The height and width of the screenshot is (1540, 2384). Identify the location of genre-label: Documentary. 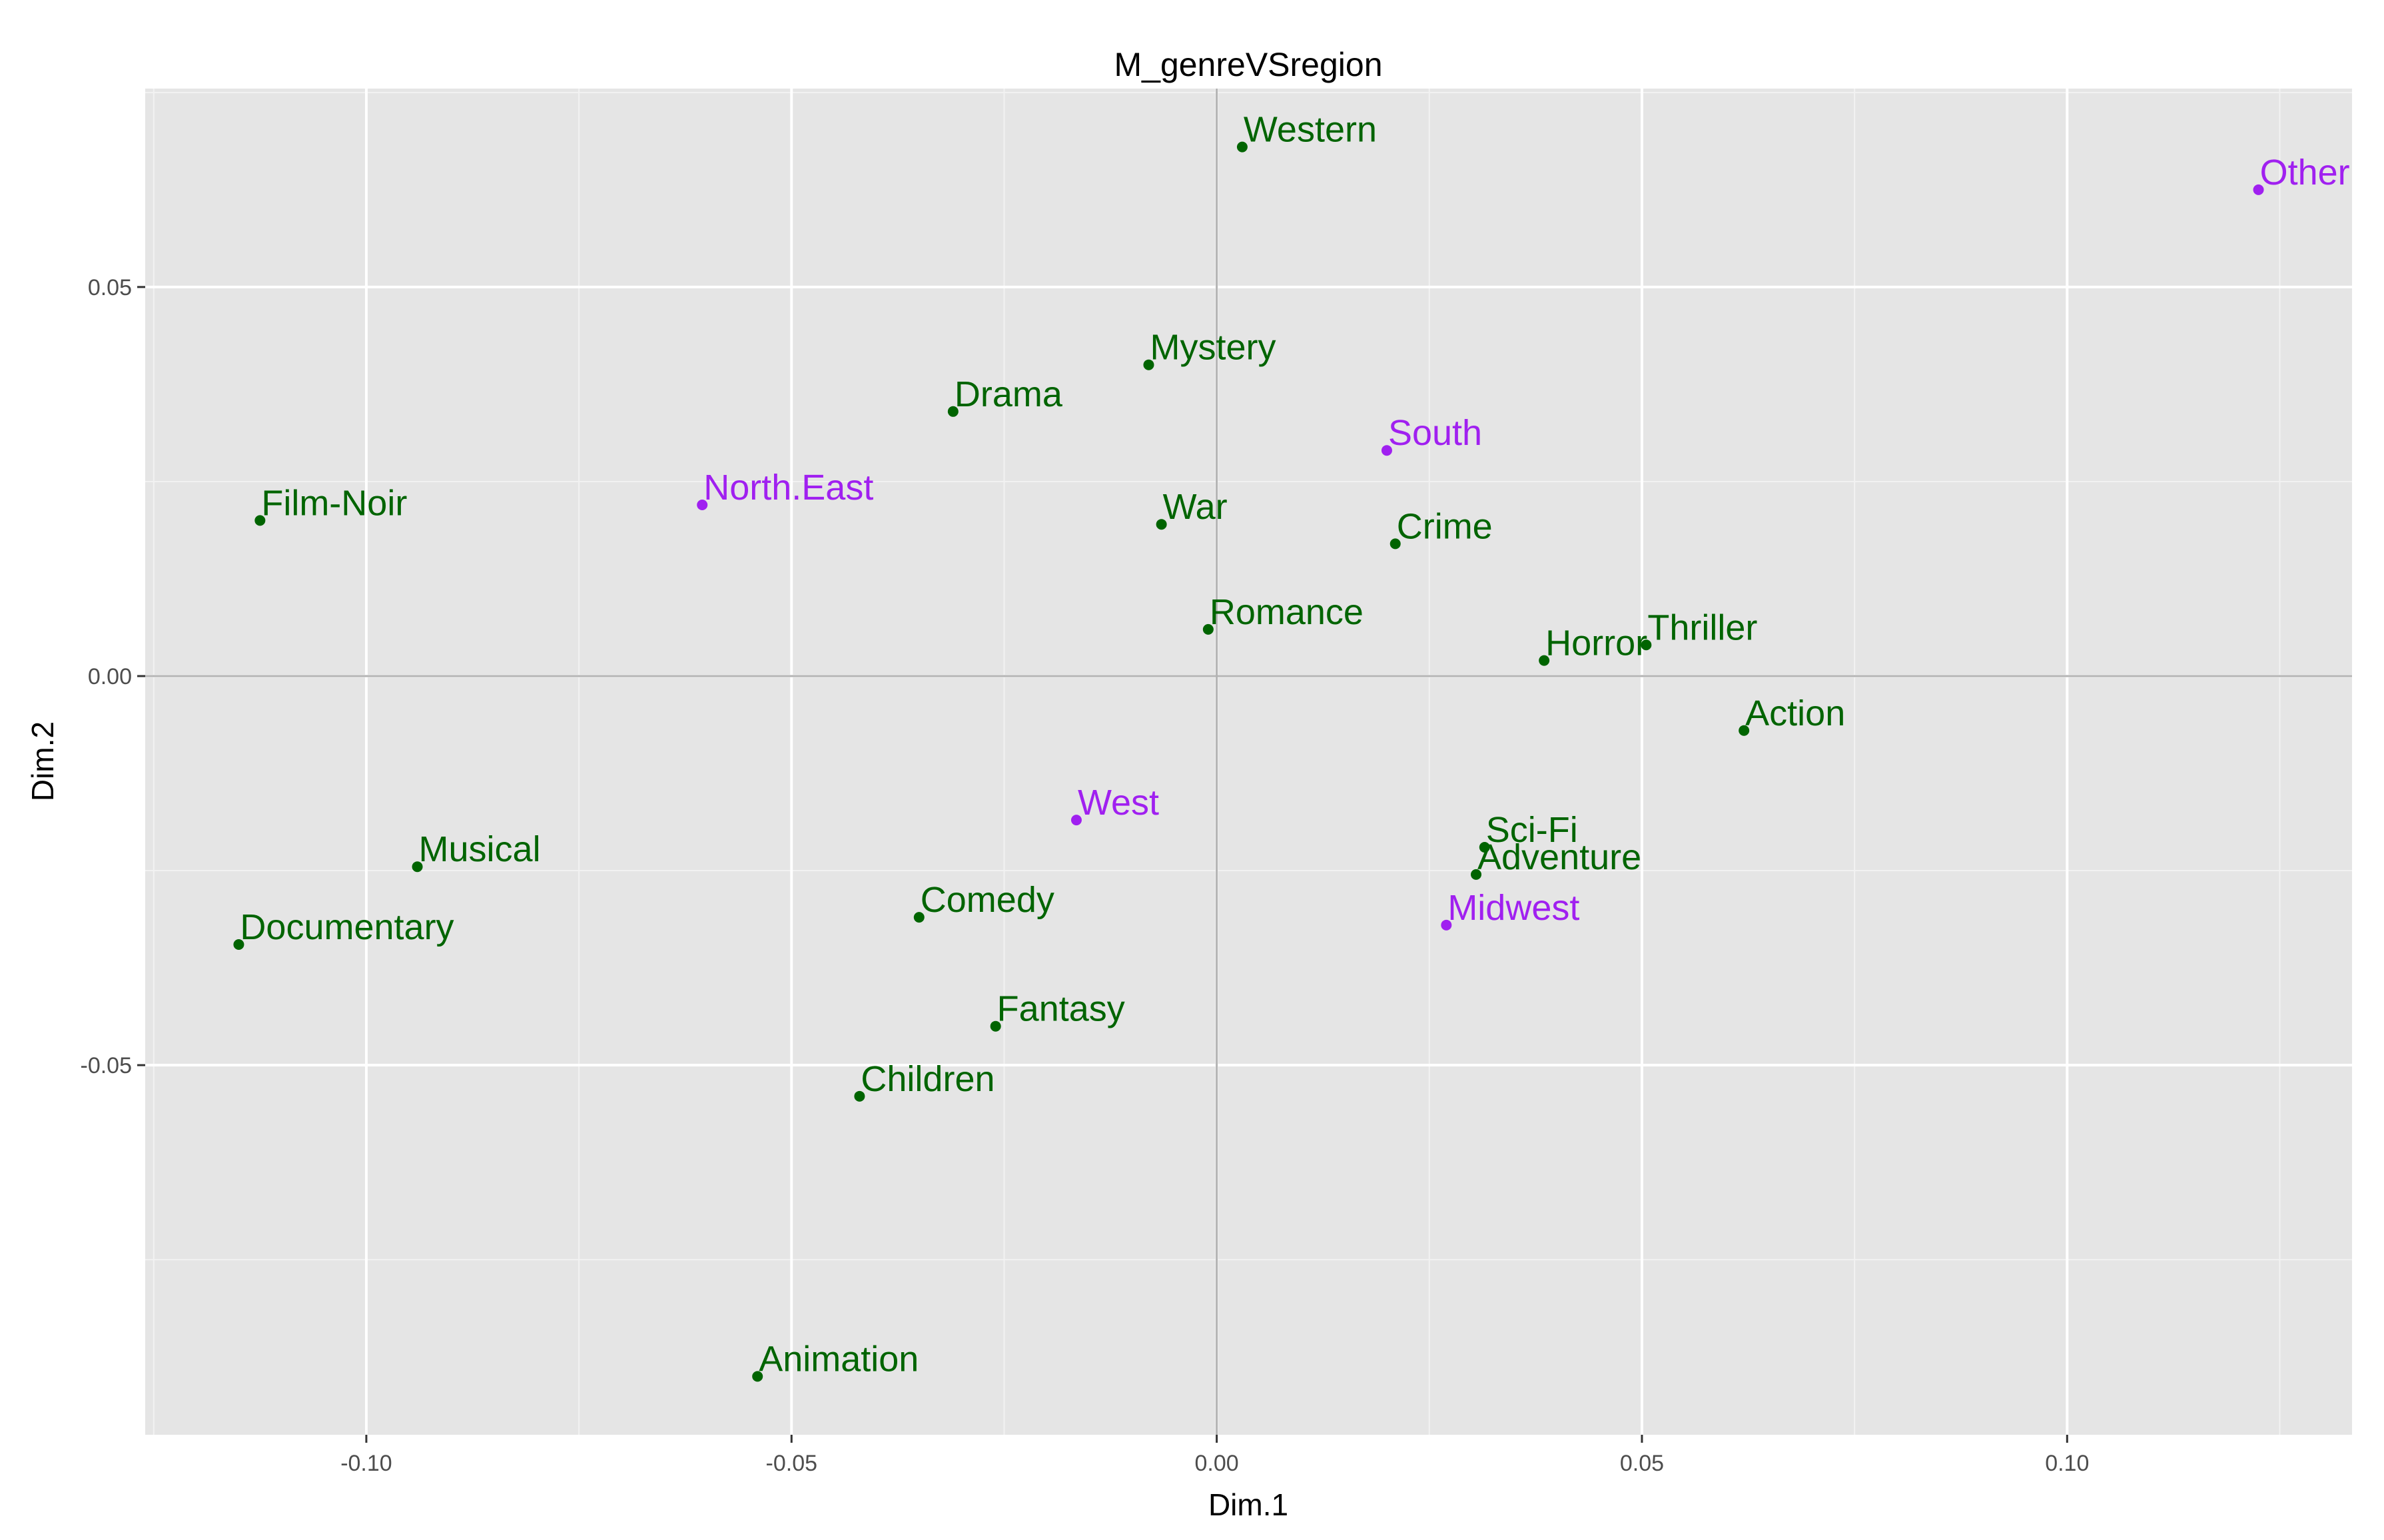
(347, 927).